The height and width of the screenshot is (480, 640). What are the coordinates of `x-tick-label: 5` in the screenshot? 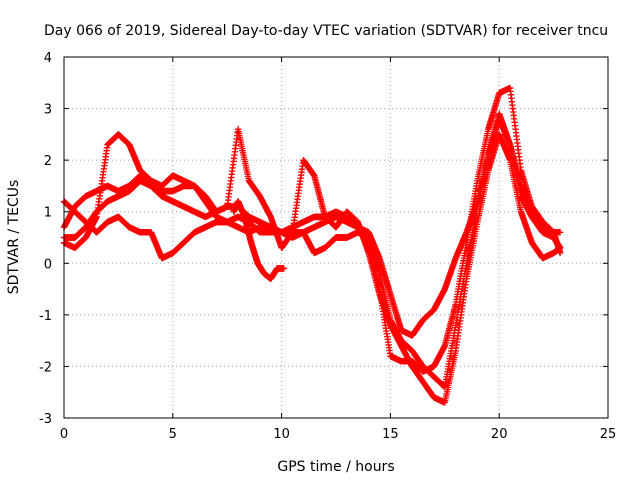 It's located at (173, 434).